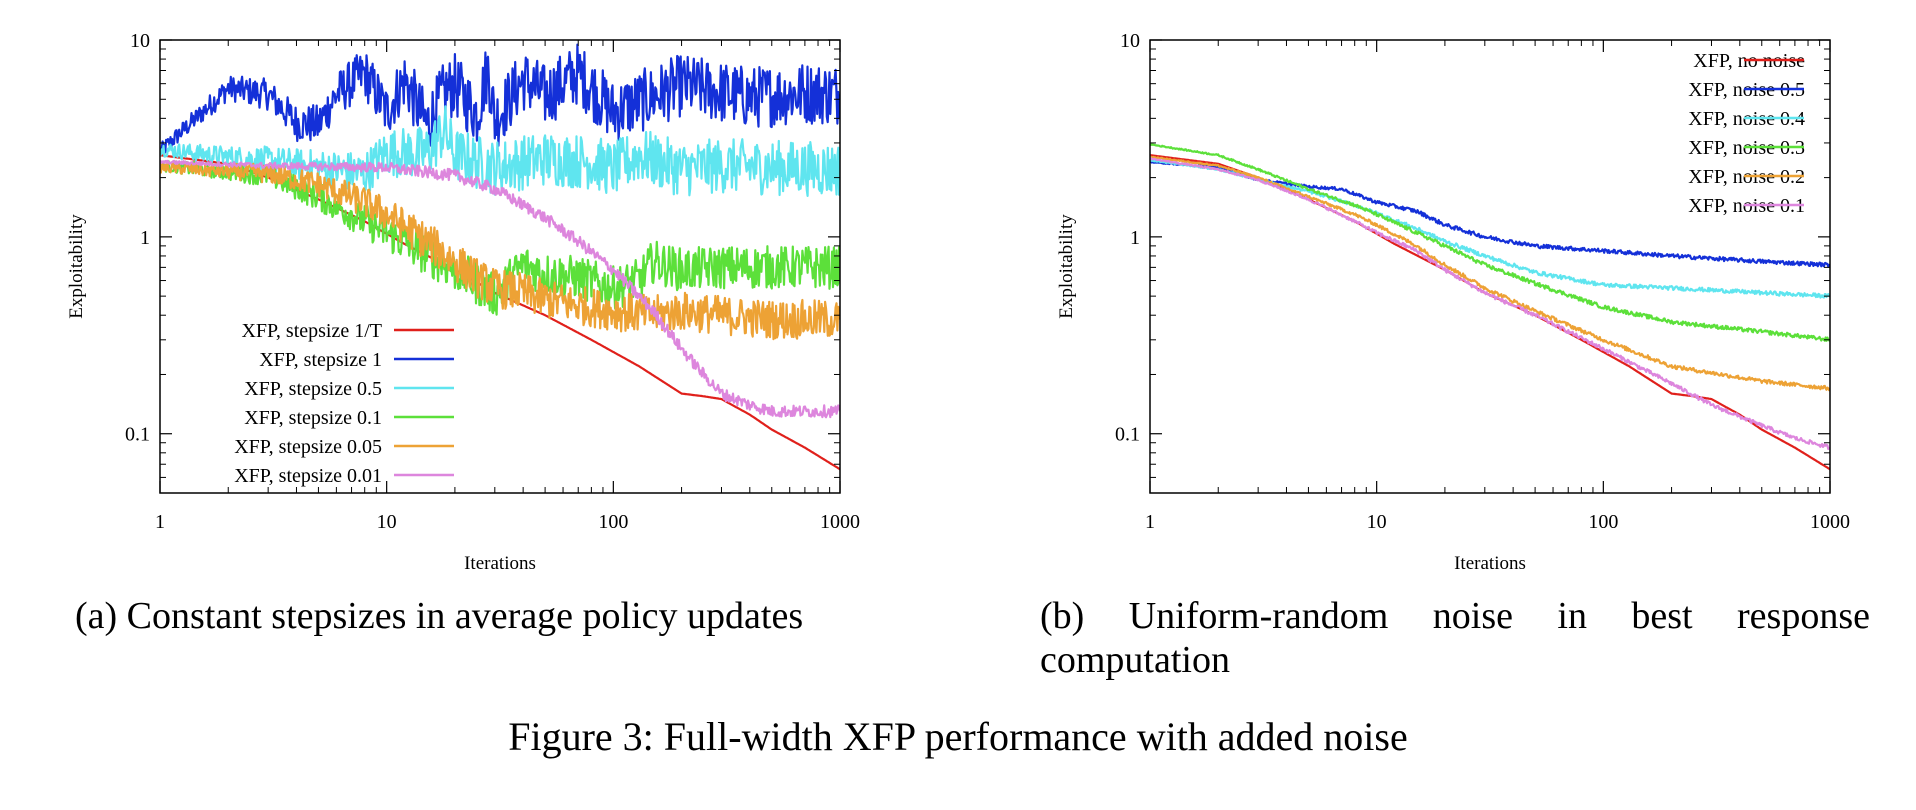 Image resolution: width=1916 pixels, height=810 pixels. What do you see at coordinates (320, 360) in the screenshot?
I see `legend-entry-label: XFP, stepsize 1` at bounding box center [320, 360].